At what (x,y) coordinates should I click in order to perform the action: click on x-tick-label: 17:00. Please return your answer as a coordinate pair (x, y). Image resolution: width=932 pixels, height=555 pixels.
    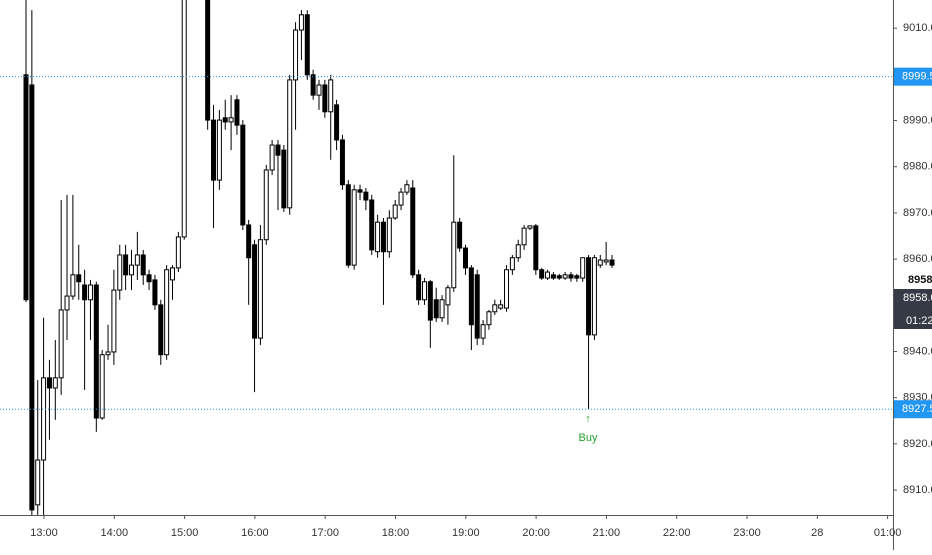
    Looking at the image, I should click on (325, 533).